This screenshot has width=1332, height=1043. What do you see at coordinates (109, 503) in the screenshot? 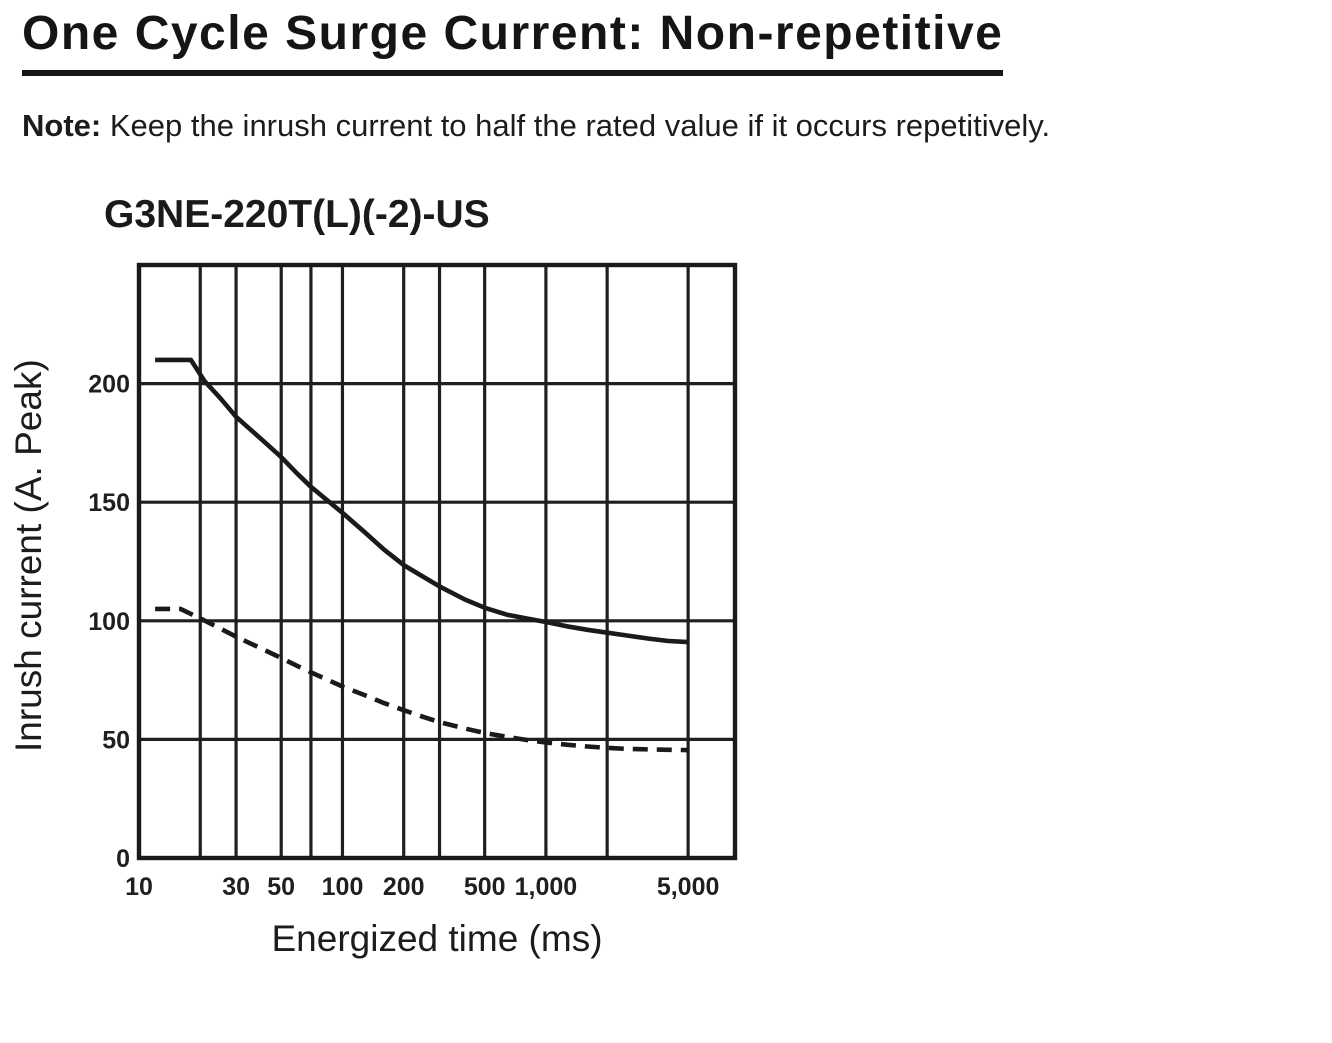
I see `y-tick-label: 150` at bounding box center [109, 503].